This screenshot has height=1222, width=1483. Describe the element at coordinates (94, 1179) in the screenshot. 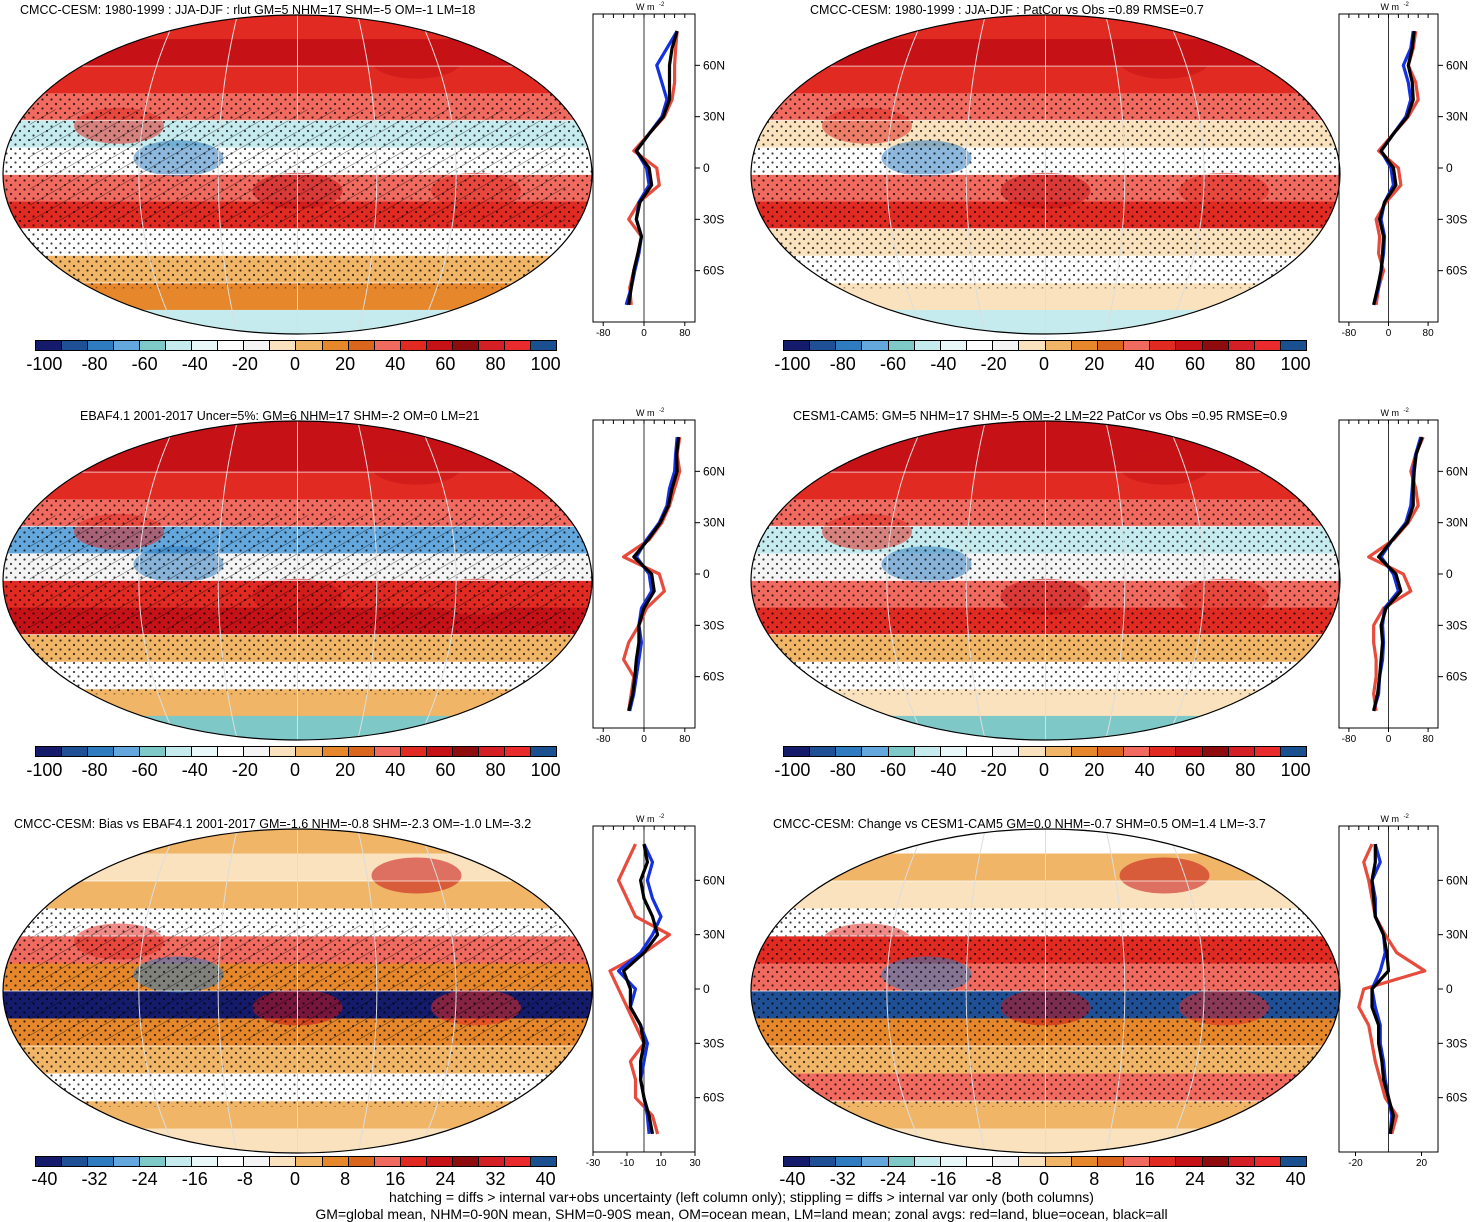

I see `colorbar-label: -32` at that location.